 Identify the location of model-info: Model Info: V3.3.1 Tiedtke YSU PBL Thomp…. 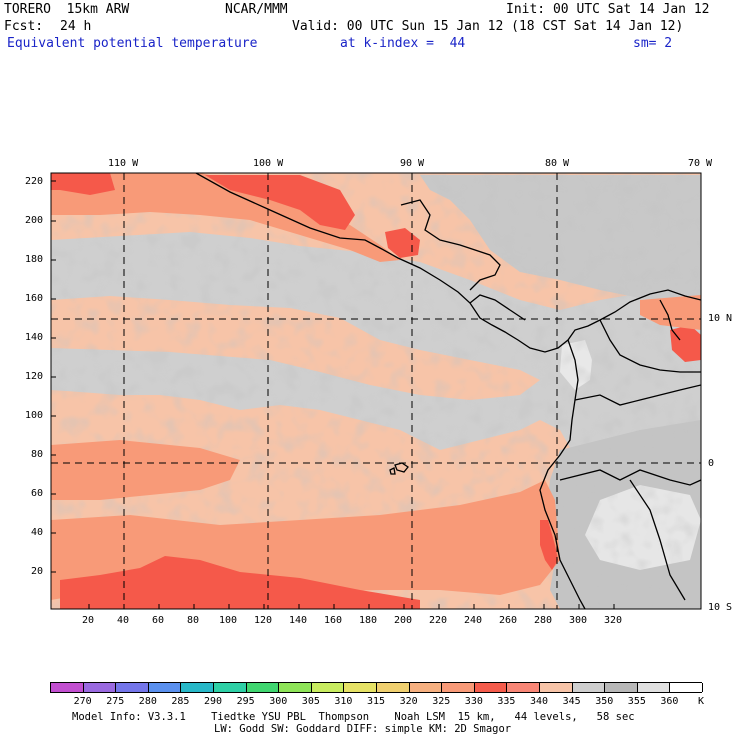
(353, 717).